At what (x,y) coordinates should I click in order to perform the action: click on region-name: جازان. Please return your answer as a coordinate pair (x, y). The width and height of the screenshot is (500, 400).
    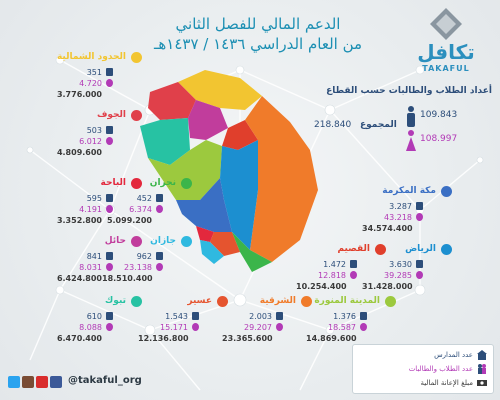
    Looking at the image, I should click on (163, 241).